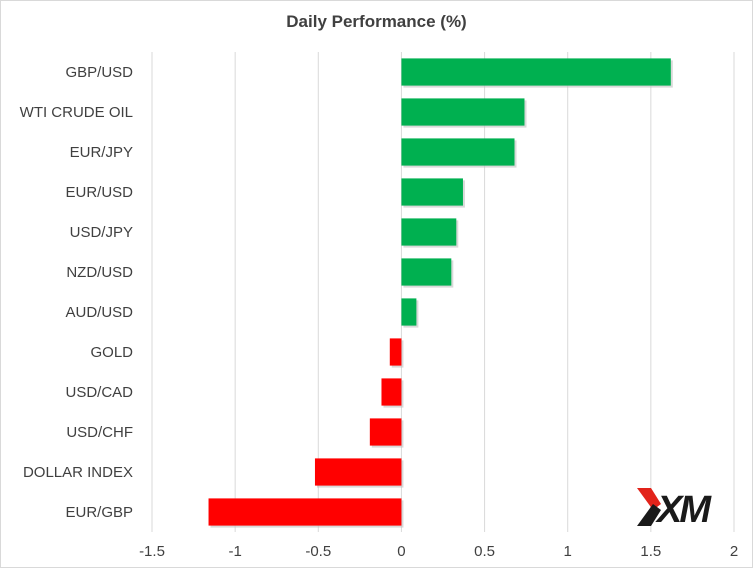 This screenshot has width=753, height=568. I want to click on x-tick-label: 0, so click(401, 551).